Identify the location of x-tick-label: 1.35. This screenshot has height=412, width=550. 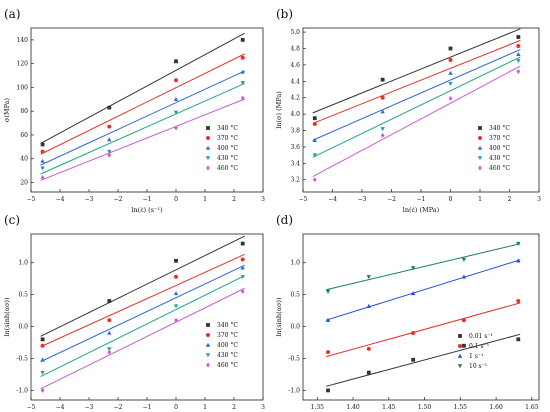
(318, 407).